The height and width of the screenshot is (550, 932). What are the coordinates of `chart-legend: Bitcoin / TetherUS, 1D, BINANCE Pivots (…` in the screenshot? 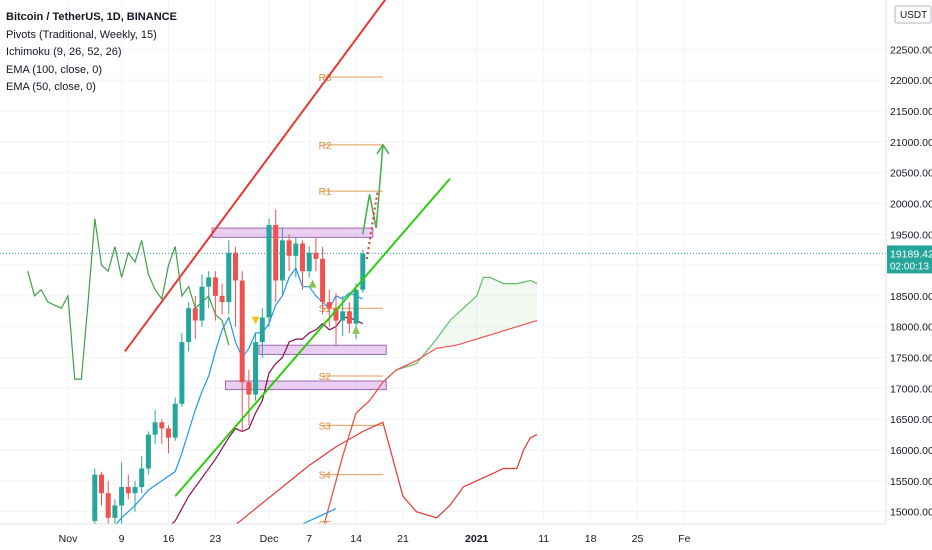 It's located at (91, 53).